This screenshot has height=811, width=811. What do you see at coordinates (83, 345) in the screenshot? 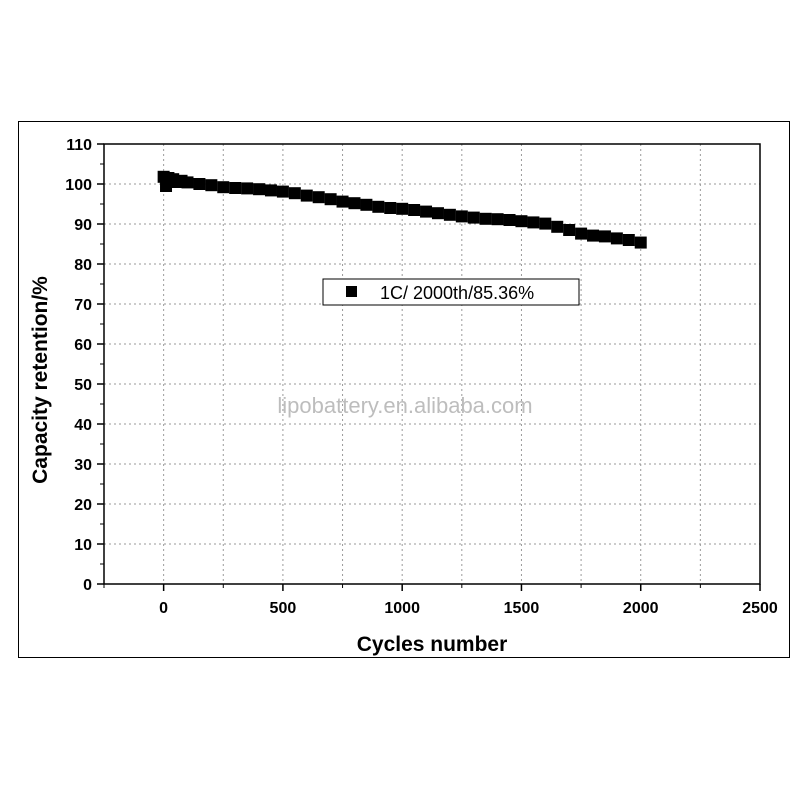
I see `y-tick-label: 60` at bounding box center [83, 345].